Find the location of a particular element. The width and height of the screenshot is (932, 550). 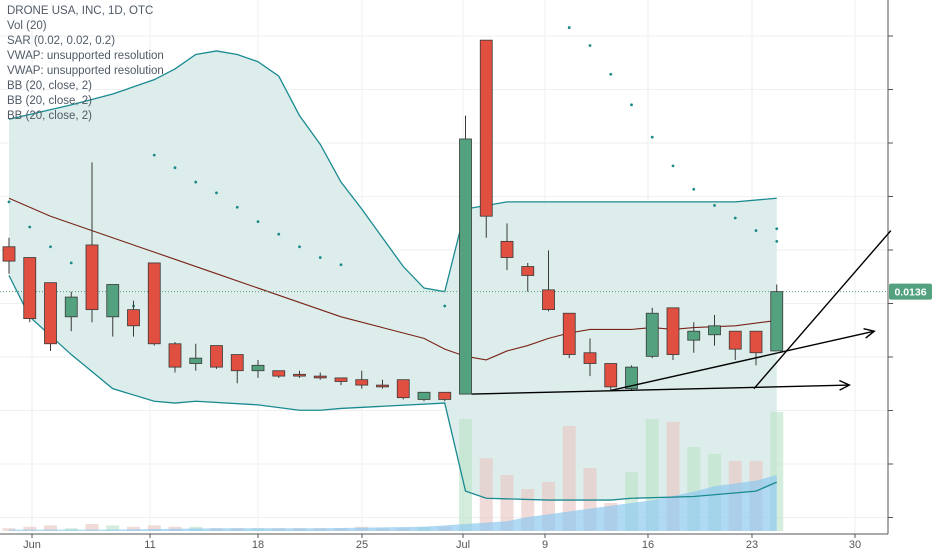

x-tick-label: 9 is located at coordinates (545, 544).